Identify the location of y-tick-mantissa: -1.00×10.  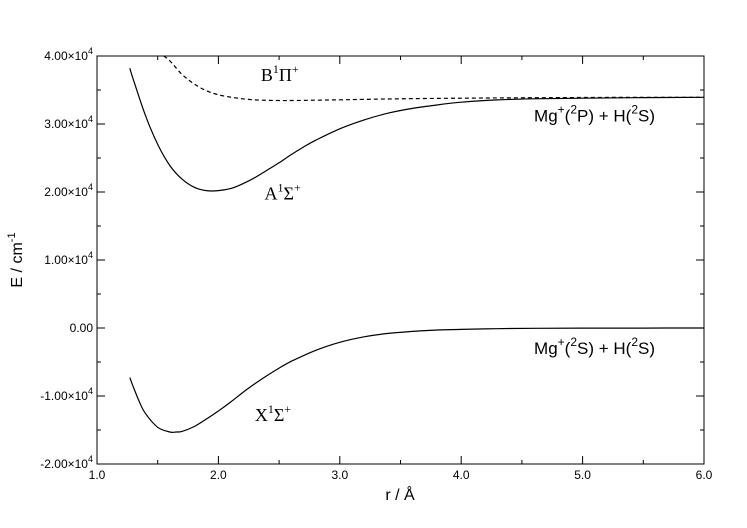
(64, 396).